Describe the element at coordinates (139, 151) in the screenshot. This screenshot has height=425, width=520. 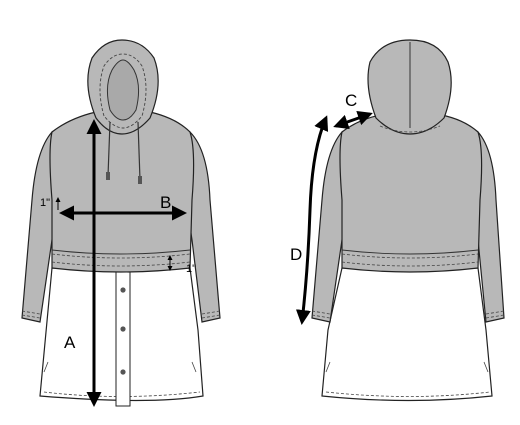
I see `drawstring-right` at that location.